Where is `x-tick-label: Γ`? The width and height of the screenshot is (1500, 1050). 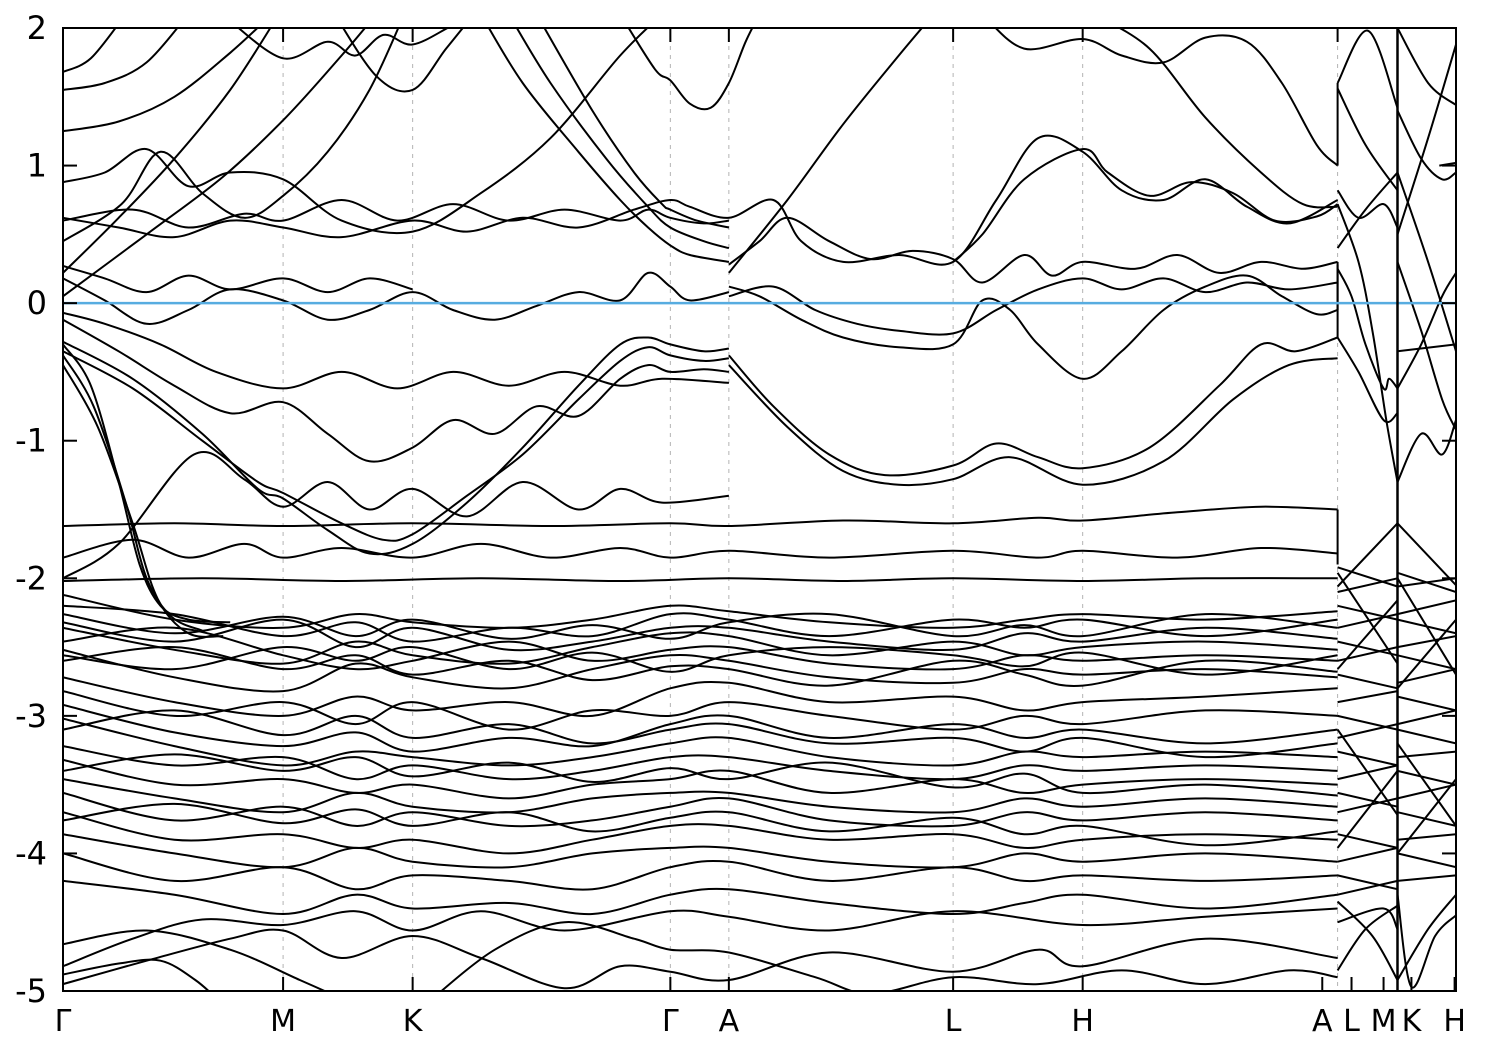
x-tick-label: Γ is located at coordinates (670, 1021).